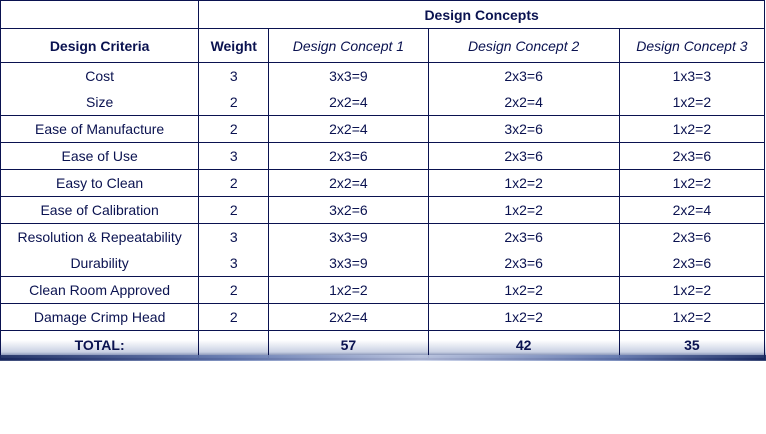 This screenshot has width=766, height=434. What do you see at coordinates (523, 345) in the screenshot?
I see `total-concept2: 42` at bounding box center [523, 345].